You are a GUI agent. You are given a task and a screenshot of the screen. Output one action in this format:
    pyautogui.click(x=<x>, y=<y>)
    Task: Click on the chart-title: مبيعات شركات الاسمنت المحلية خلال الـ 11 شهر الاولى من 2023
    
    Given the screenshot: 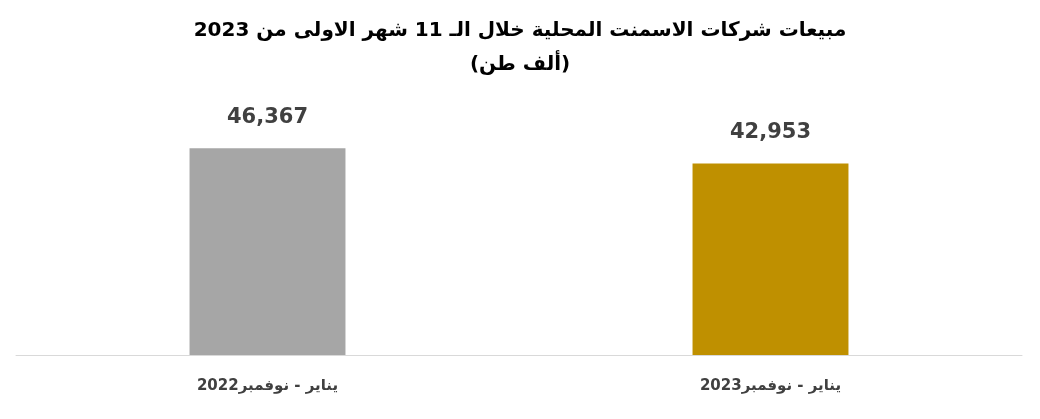 What is the action you would take?
    pyautogui.click(x=520, y=29)
    